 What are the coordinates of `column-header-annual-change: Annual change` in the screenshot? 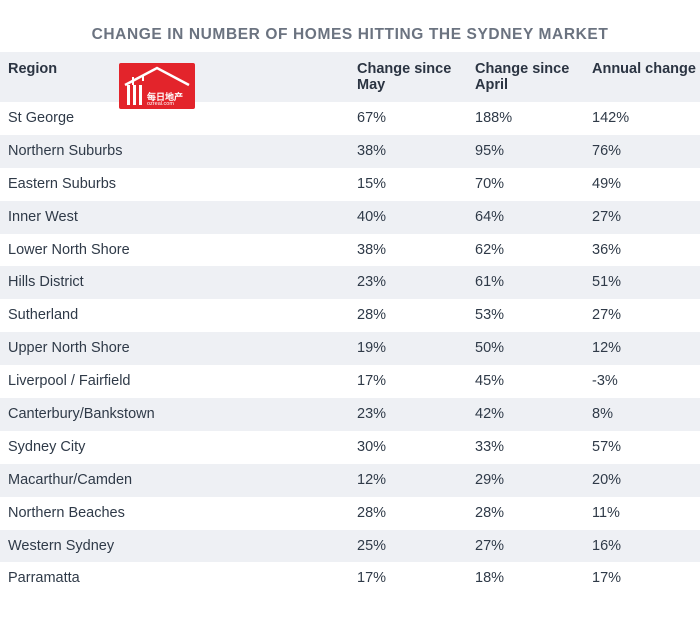 It's located at (644, 69).